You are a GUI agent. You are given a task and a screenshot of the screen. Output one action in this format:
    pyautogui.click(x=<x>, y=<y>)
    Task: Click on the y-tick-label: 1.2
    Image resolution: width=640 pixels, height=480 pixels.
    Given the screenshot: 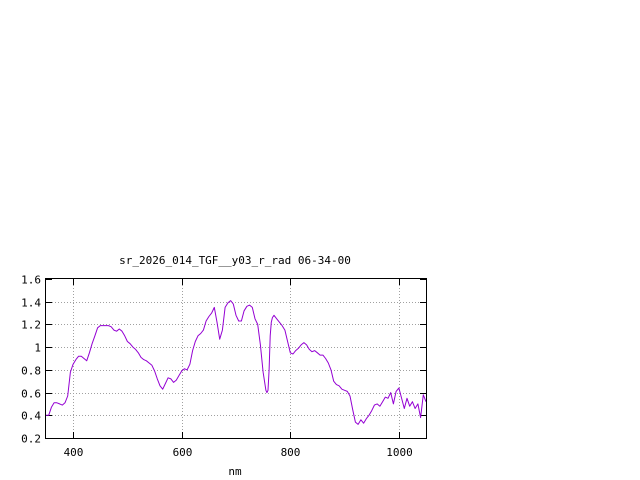 What is the action you would take?
    pyautogui.click(x=31, y=325)
    